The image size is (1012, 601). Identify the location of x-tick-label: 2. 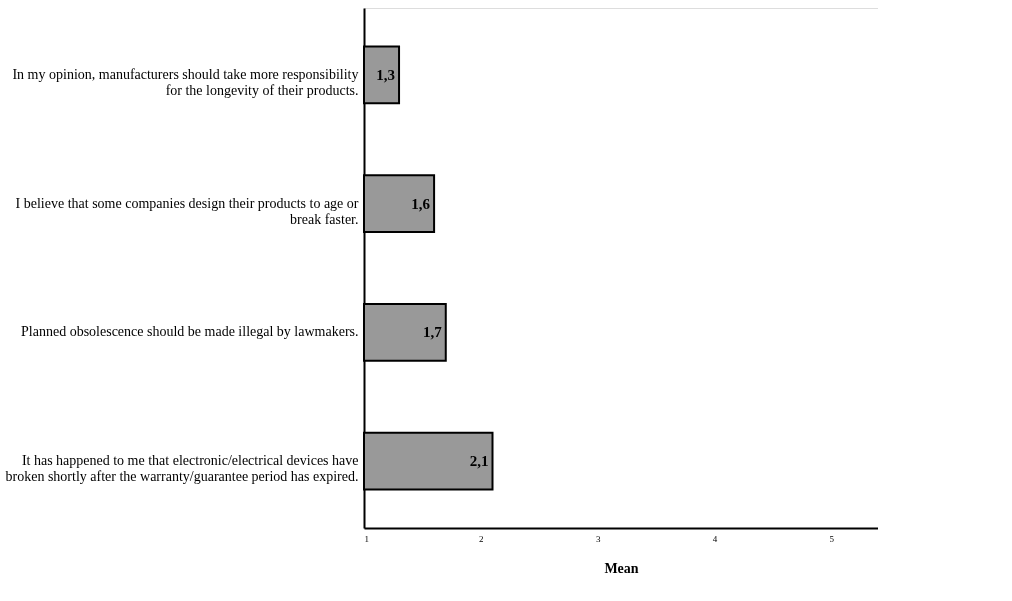
(481, 538).